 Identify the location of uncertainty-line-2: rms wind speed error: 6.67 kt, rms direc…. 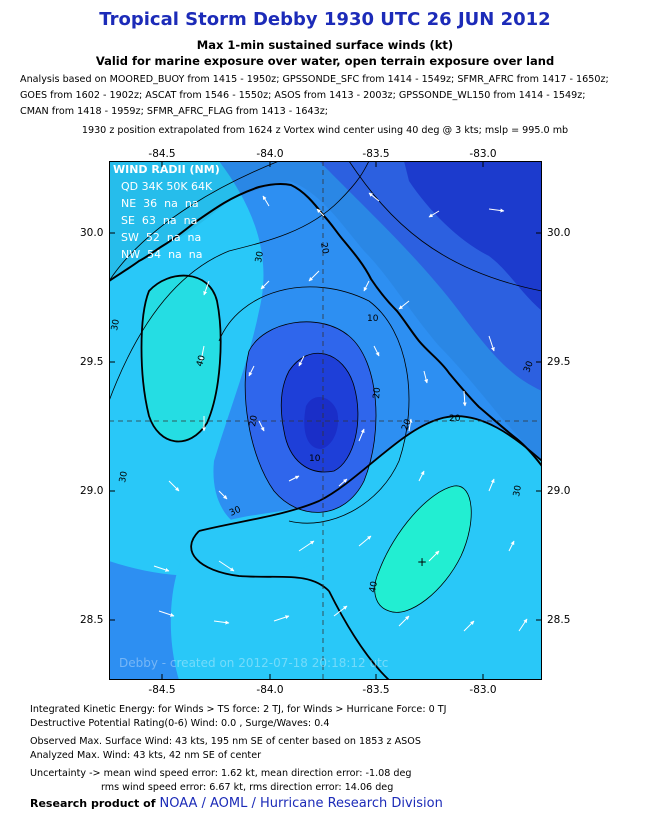
(247, 787).